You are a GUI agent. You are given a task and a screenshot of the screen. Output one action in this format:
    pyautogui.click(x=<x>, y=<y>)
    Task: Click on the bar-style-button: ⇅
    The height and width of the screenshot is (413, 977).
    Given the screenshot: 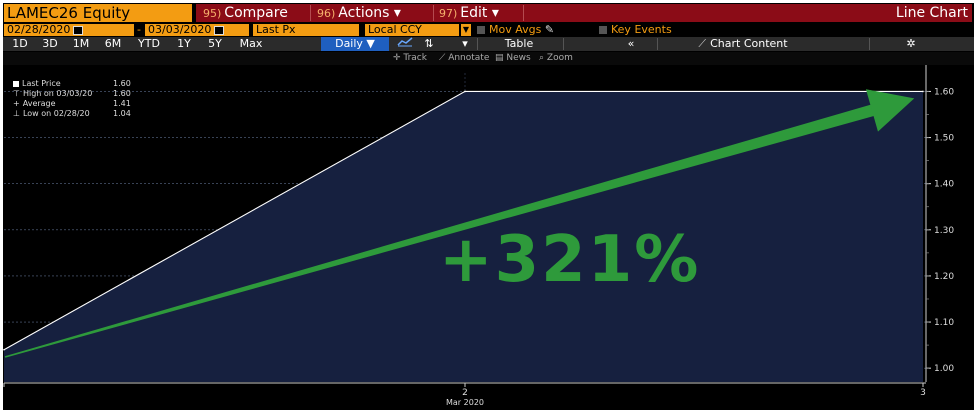 What is the action you would take?
    pyautogui.click(x=429, y=44)
    